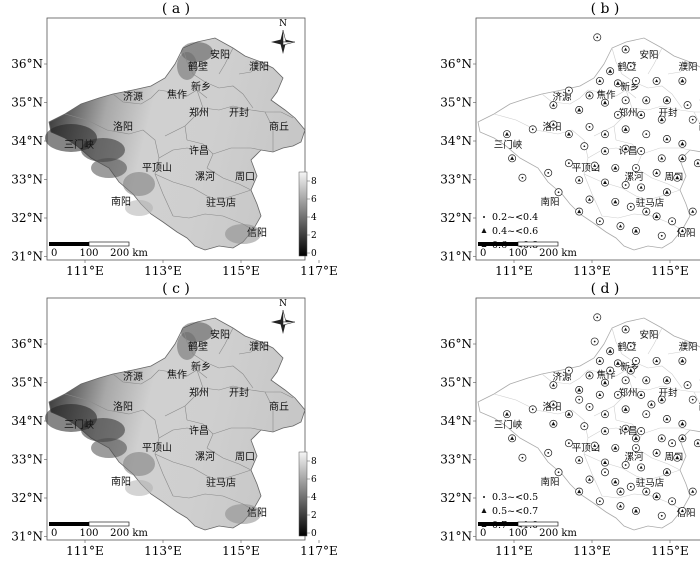 The height and width of the screenshot is (562, 700). Describe the element at coordinates (307, 495) in the screenshot. I see `elevation-colorbar: 8 6 4 2 0` at that location.